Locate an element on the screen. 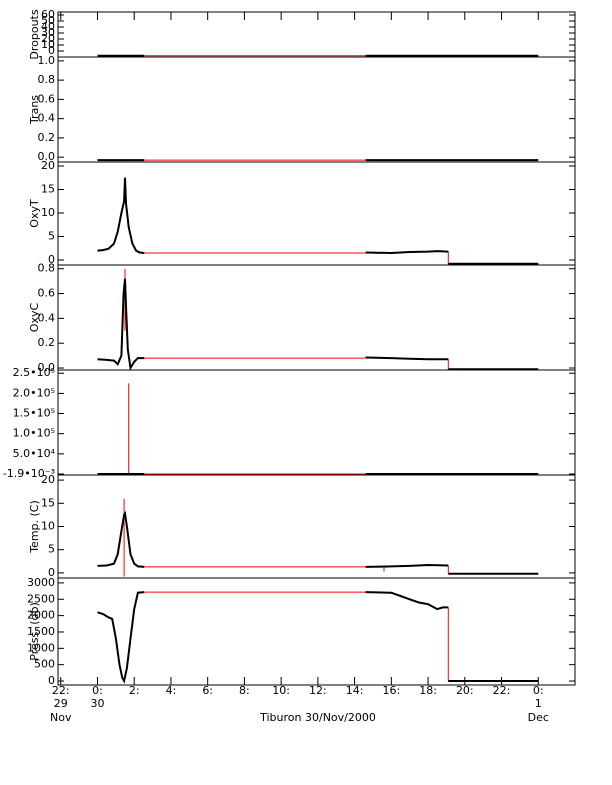 The image size is (612, 785). y-axis-label: Dropouts is located at coordinates (34, 34).